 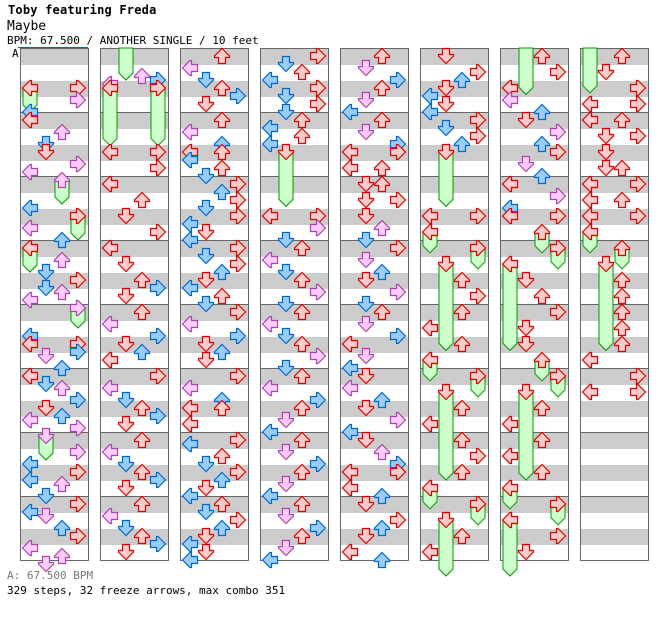 What do you see at coordinates (133, 40) in the screenshot?
I see `chart-info: BPM: 67.500 / ANOTHER SINGLE / 10 feet` at bounding box center [133, 40].